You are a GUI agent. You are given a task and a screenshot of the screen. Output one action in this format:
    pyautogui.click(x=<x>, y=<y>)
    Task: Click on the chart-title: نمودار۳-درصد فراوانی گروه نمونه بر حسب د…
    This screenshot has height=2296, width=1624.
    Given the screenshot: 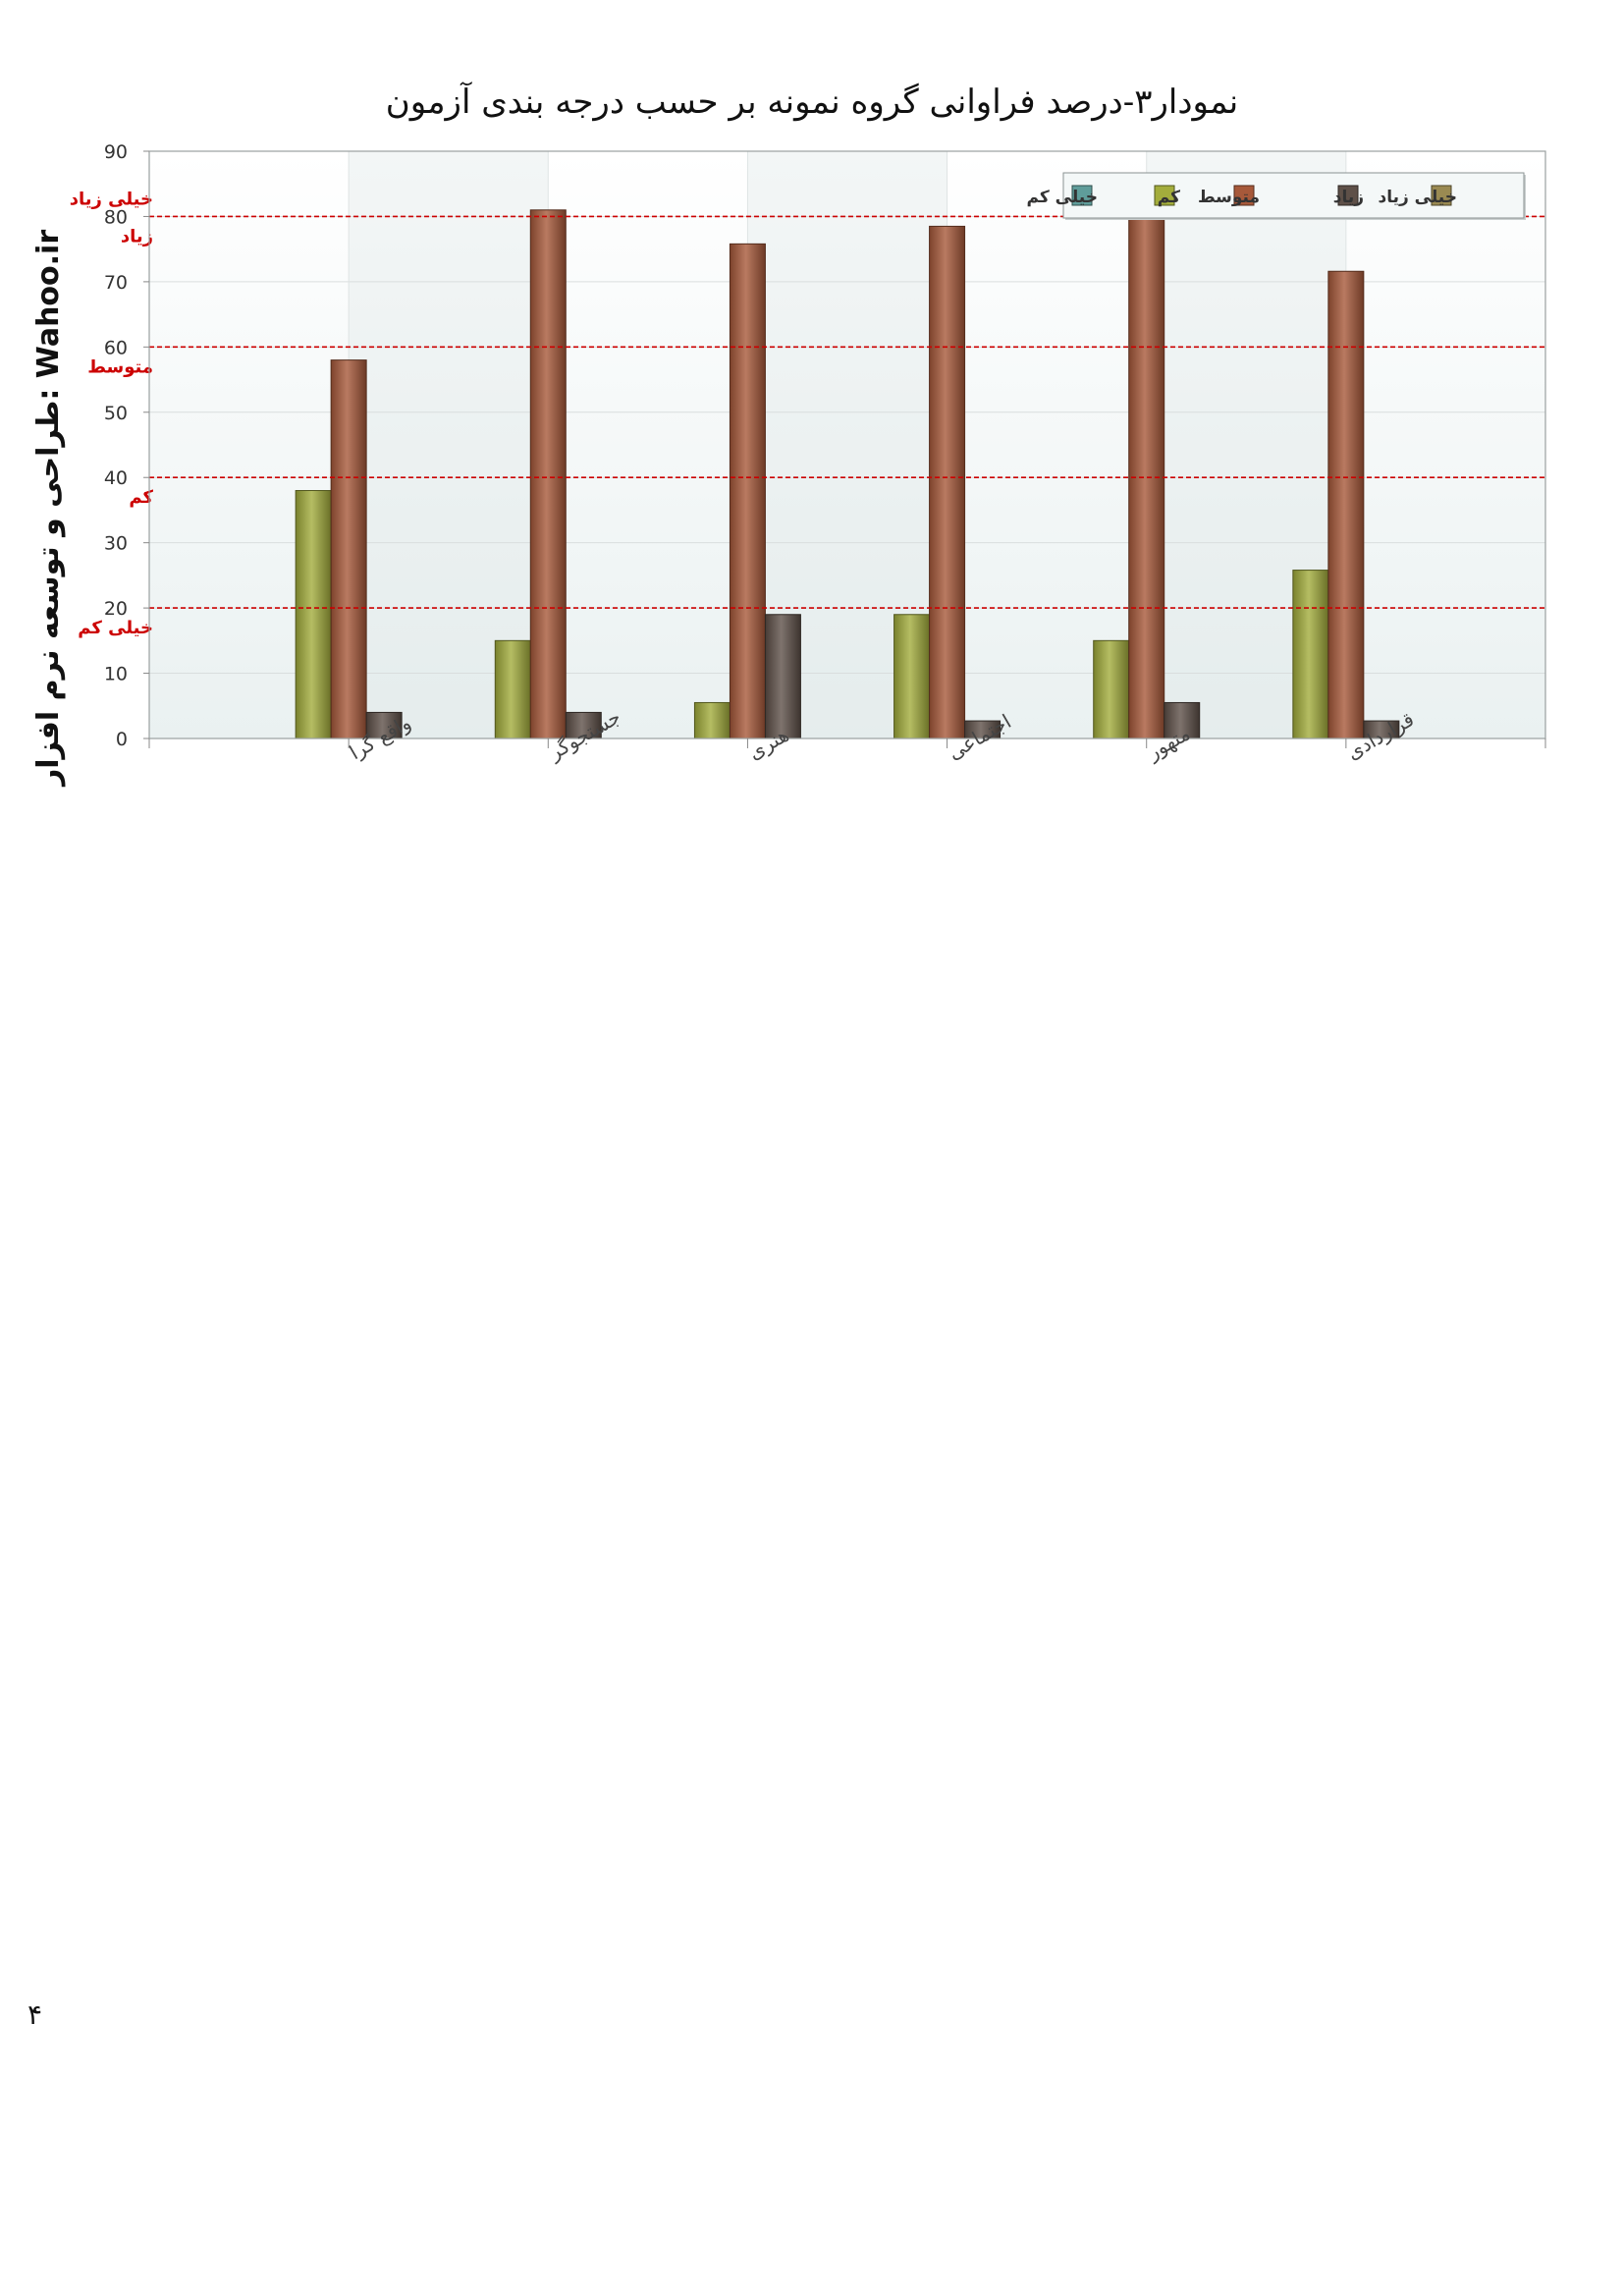 What is the action you would take?
    pyautogui.click(x=812, y=102)
    